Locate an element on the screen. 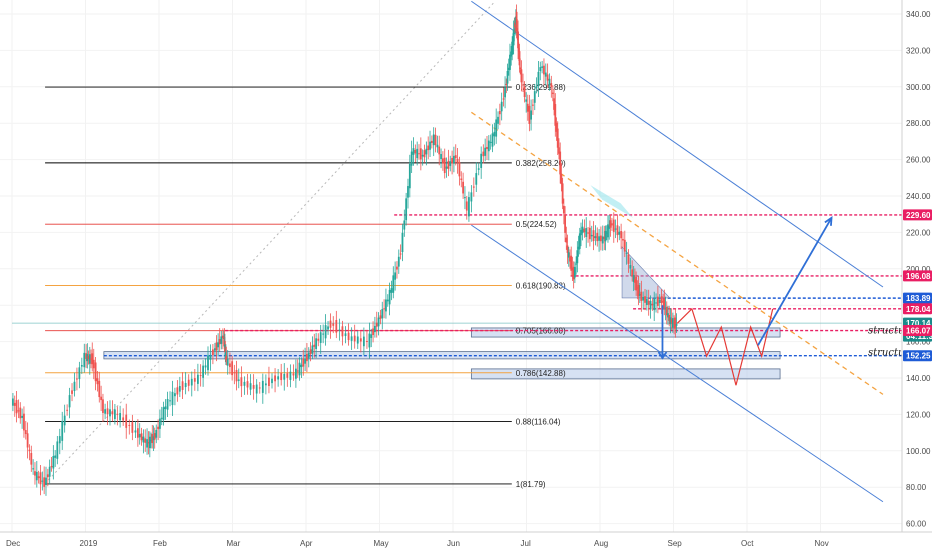  up-arrow-head is located at coordinates (828, 221).